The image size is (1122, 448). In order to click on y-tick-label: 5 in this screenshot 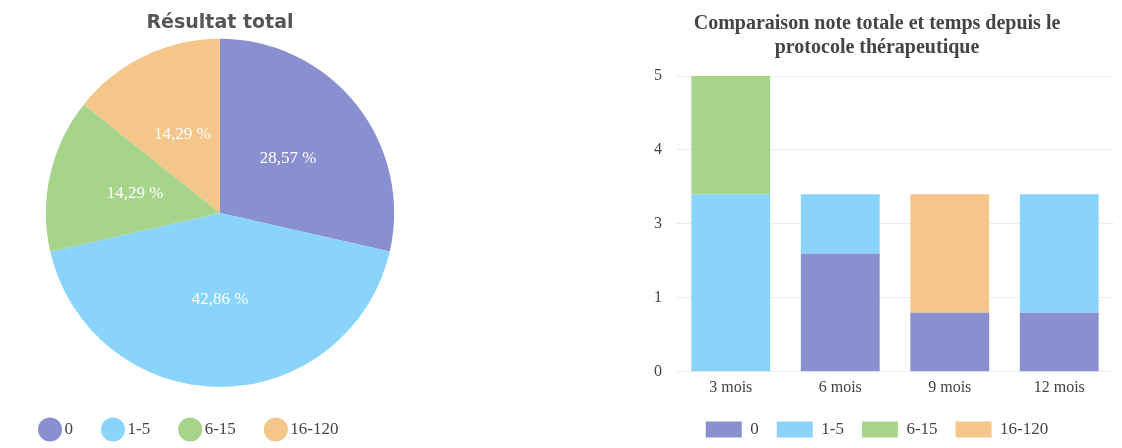, I will do `click(658, 75)`.